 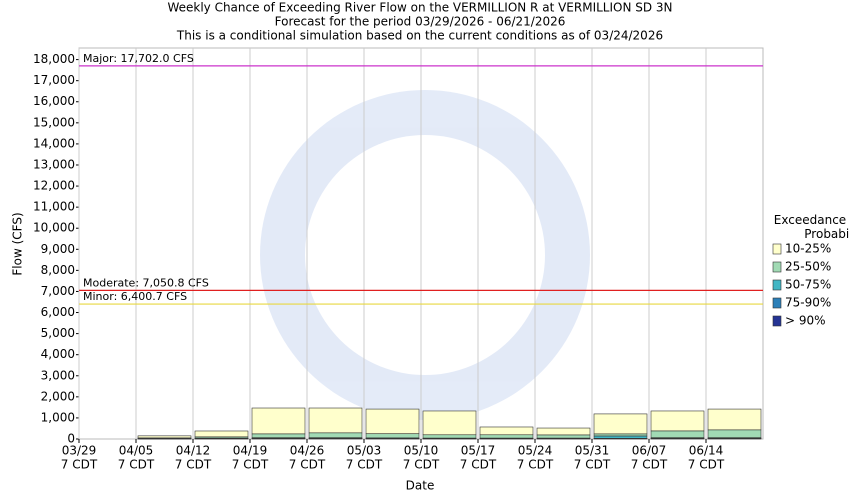 What do you see at coordinates (58, 396) in the screenshot?
I see `y-tick-label: 2,000` at bounding box center [58, 396].